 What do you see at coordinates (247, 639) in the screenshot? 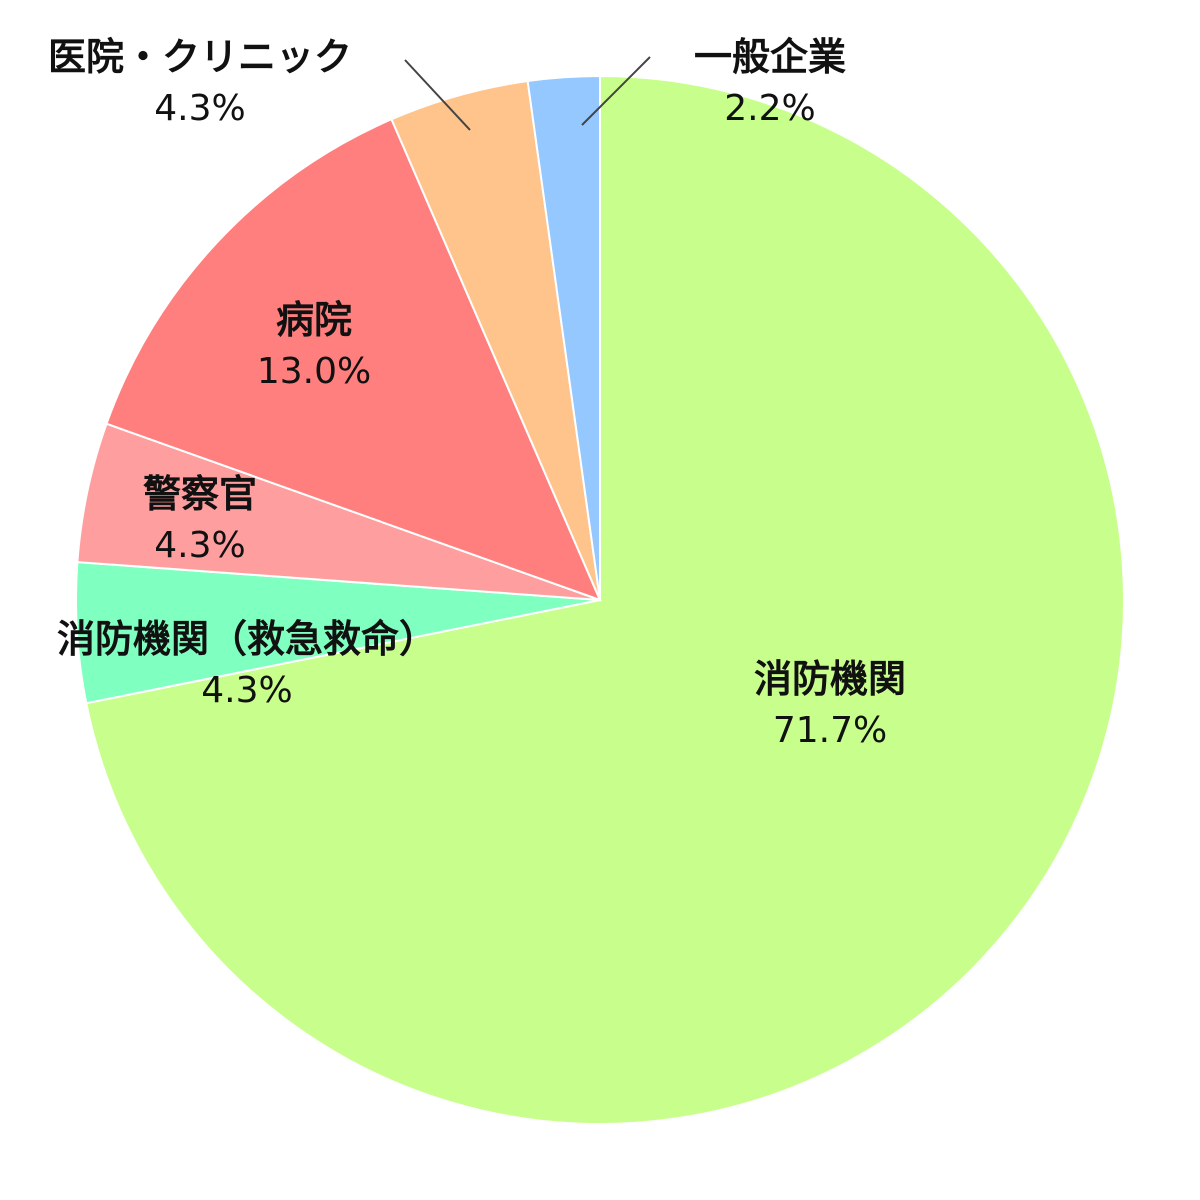
I see `slice-label: 消防機関（救急救命）` at bounding box center [247, 639].